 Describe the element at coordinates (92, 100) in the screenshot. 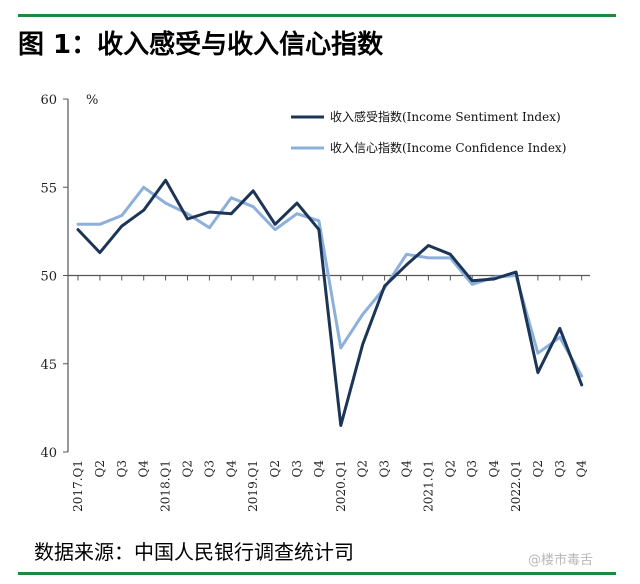

I see `y-unit-label: %` at that location.